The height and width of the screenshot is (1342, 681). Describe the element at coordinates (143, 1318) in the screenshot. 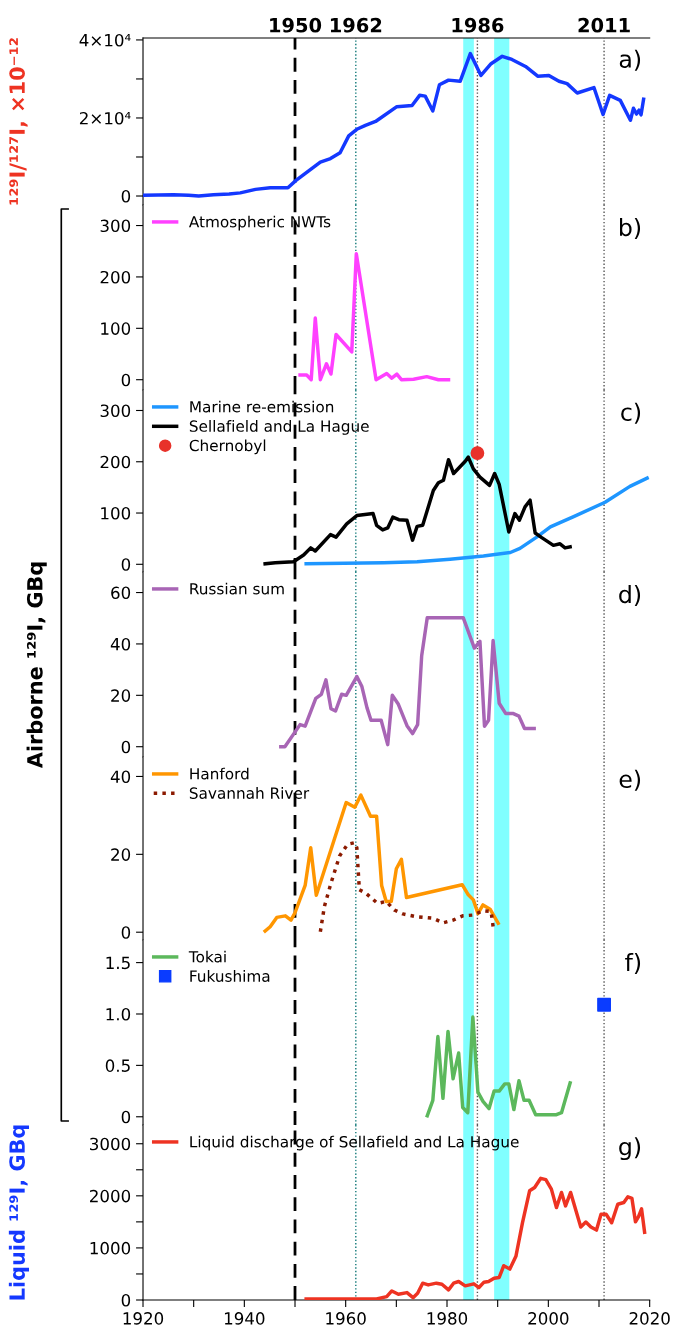

I see `x-tick-label: 1920` at that location.